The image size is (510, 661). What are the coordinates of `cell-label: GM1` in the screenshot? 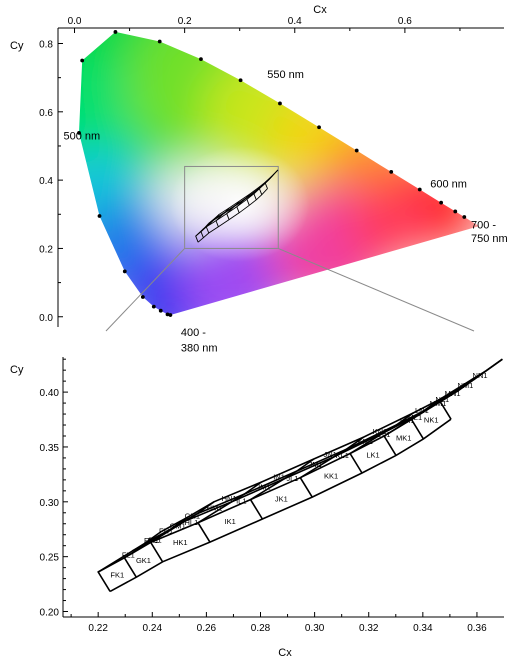 It's located at (178, 525).